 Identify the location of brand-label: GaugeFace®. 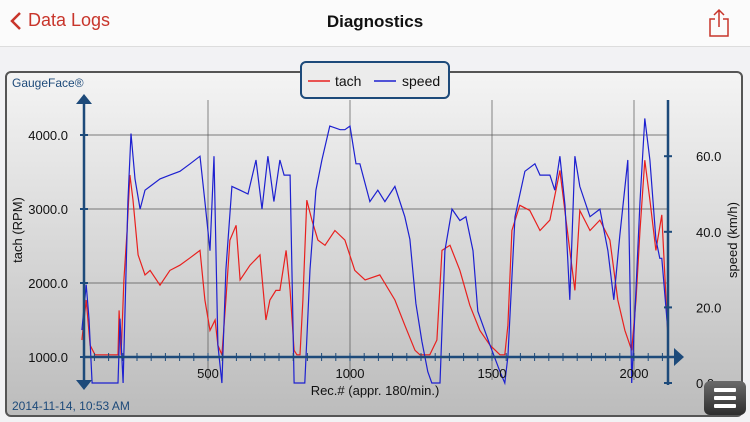
(48, 83).